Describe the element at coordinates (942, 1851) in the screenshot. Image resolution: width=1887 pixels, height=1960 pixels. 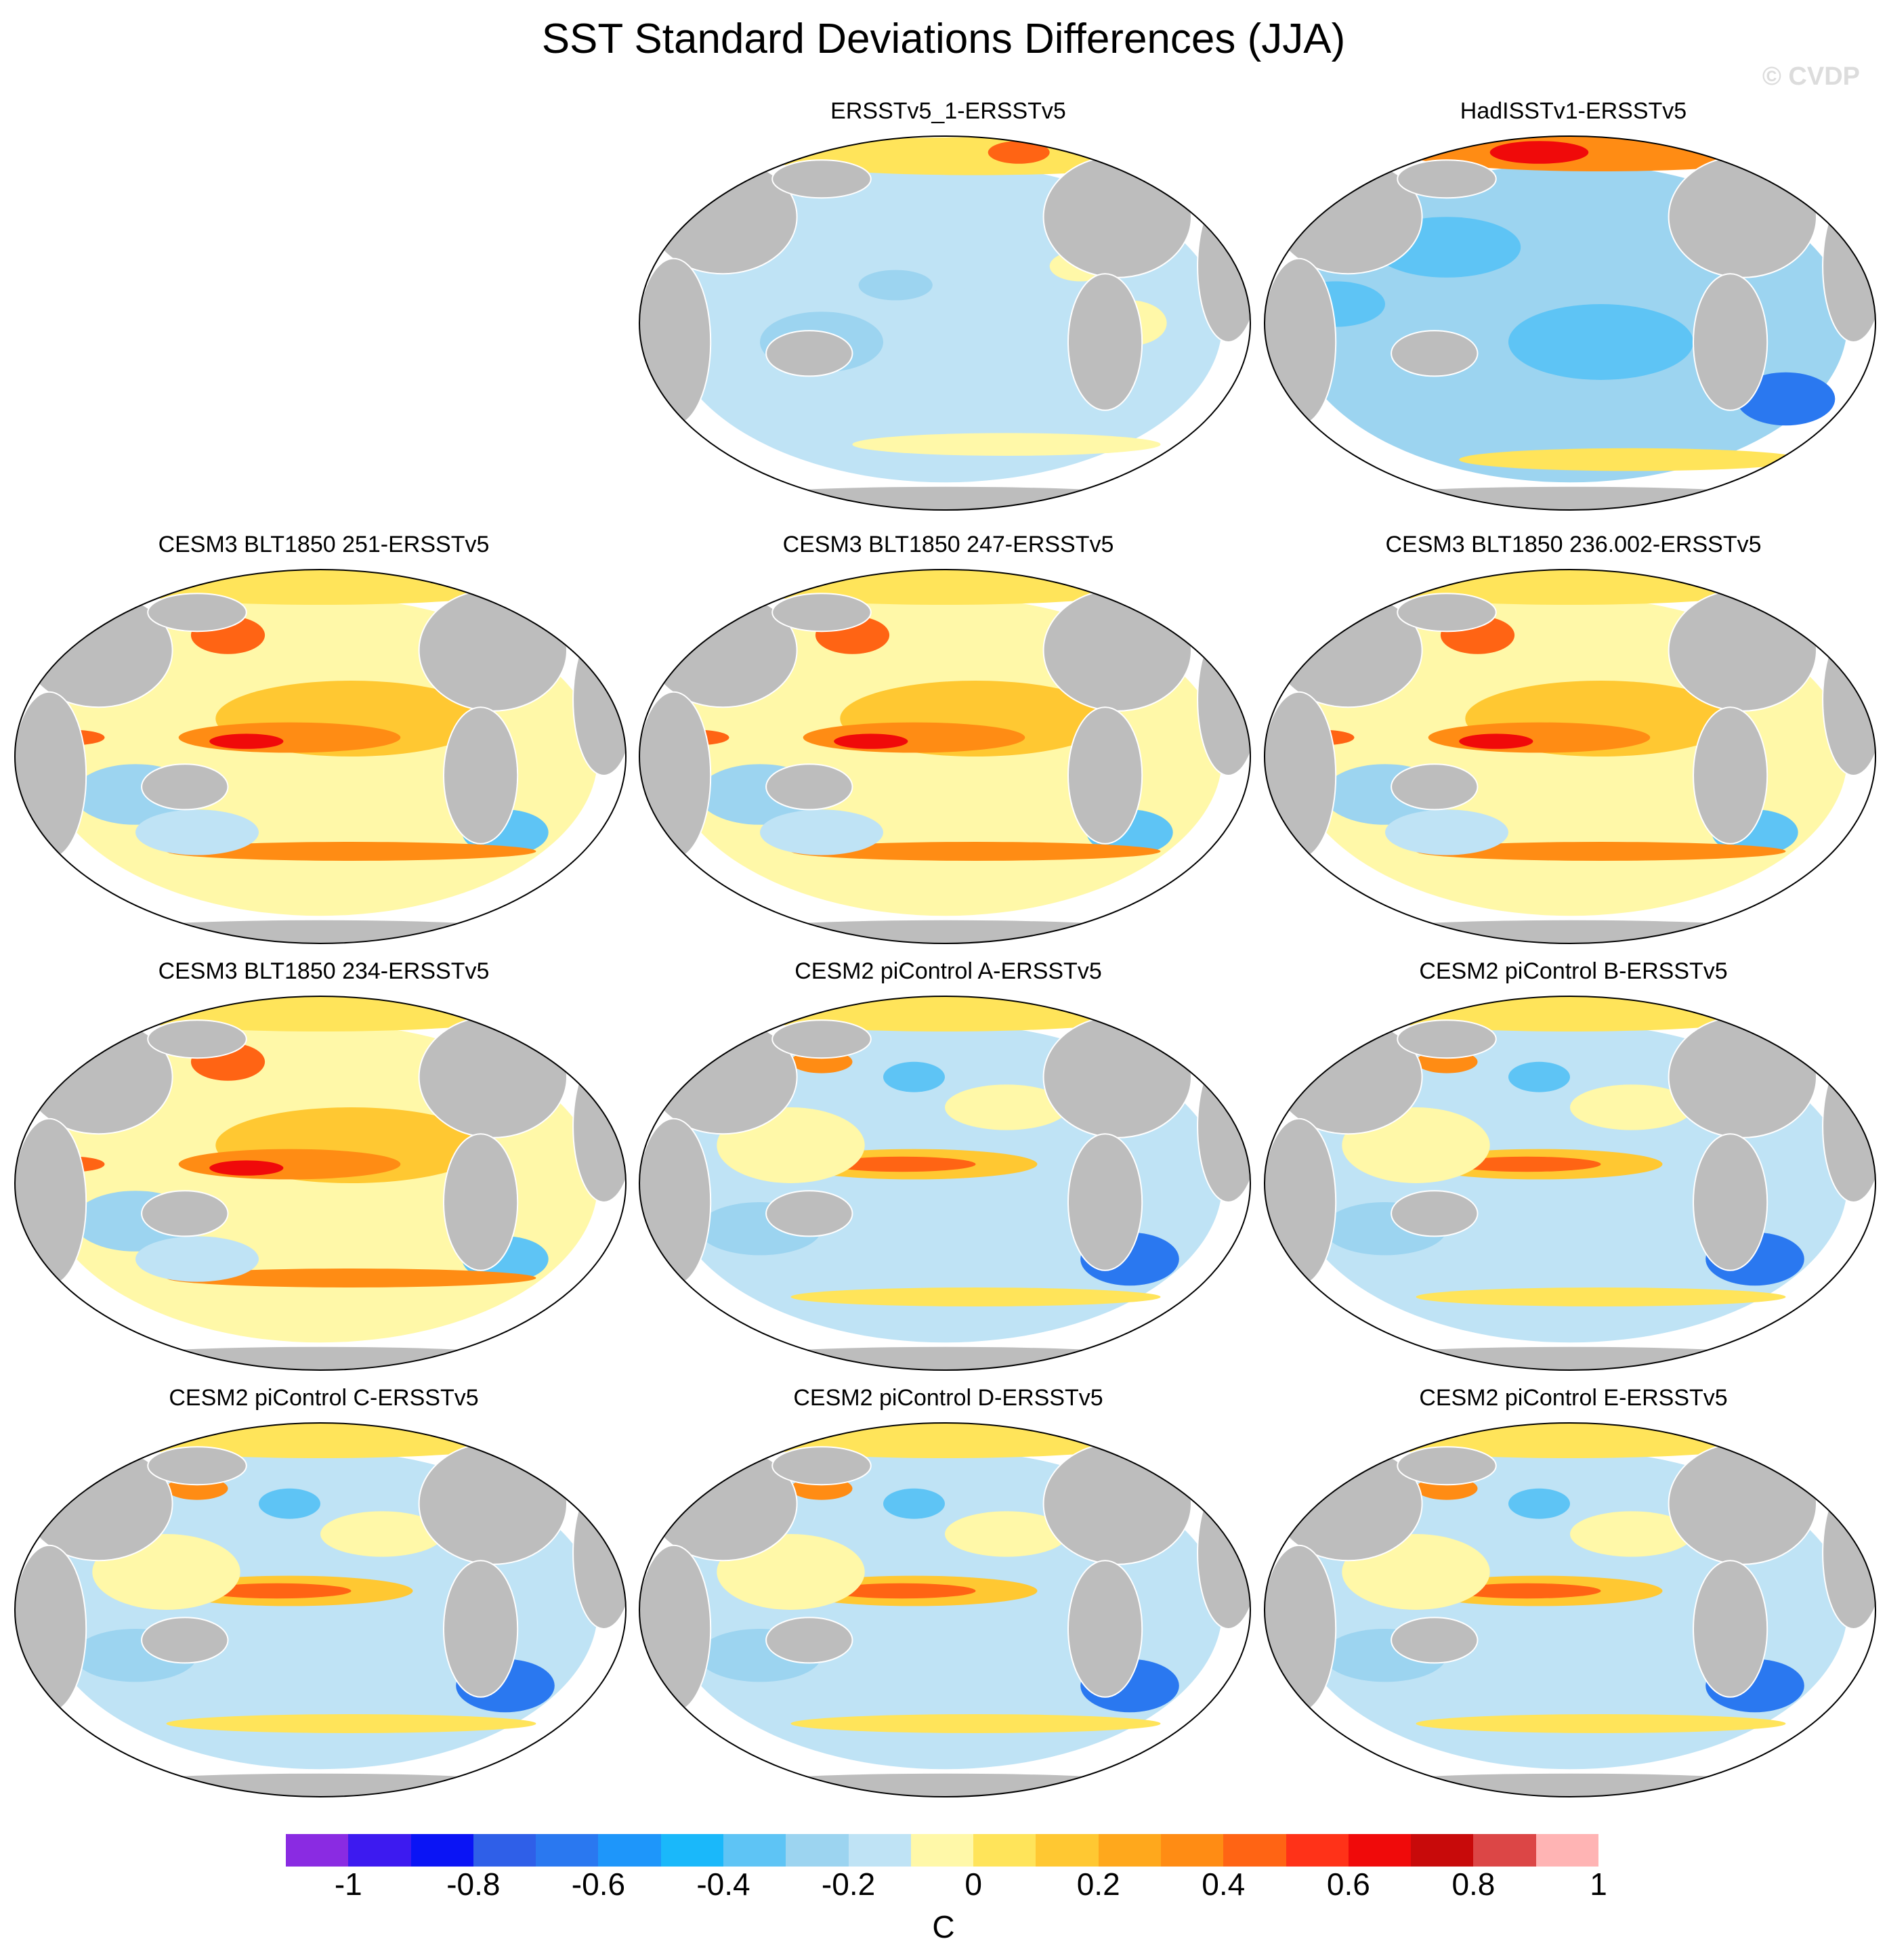
I see `colorbar` at that location.